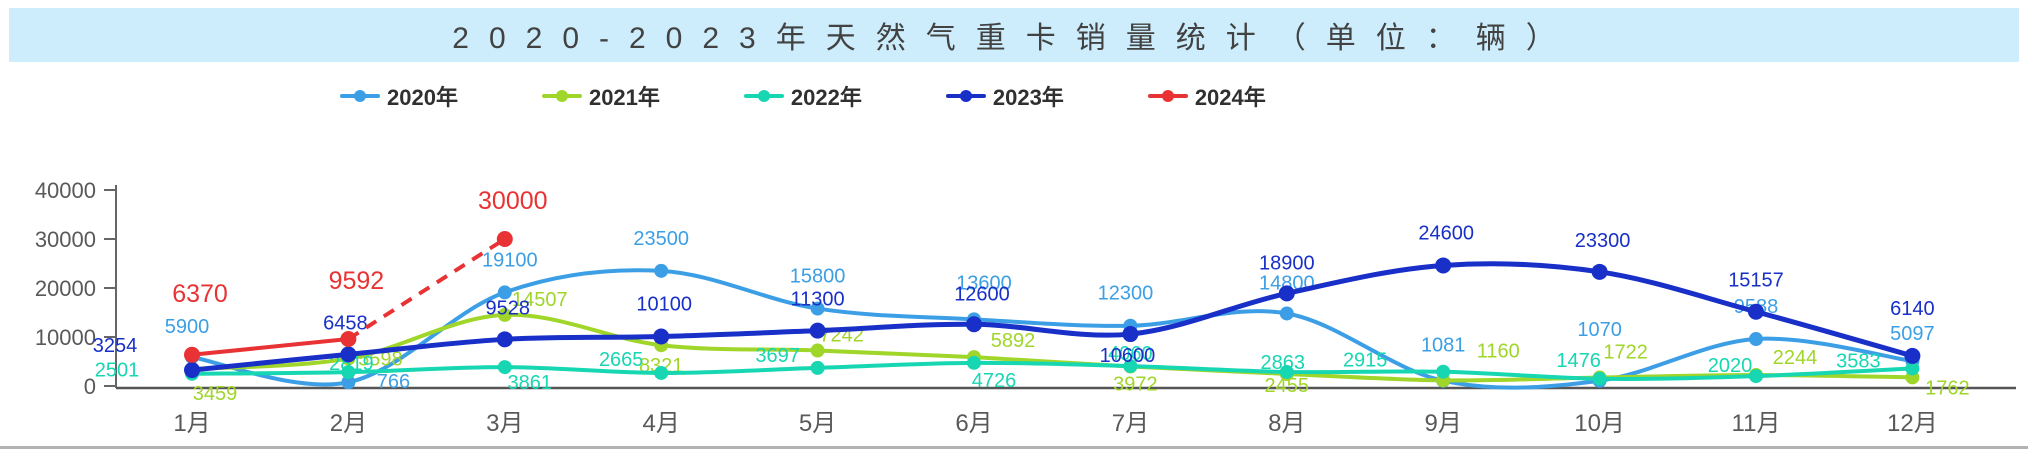 Image resolution: width=2028 pixels, height=449 pixels. I want to click on x-tick-label: 11月, so click(1756, 423).